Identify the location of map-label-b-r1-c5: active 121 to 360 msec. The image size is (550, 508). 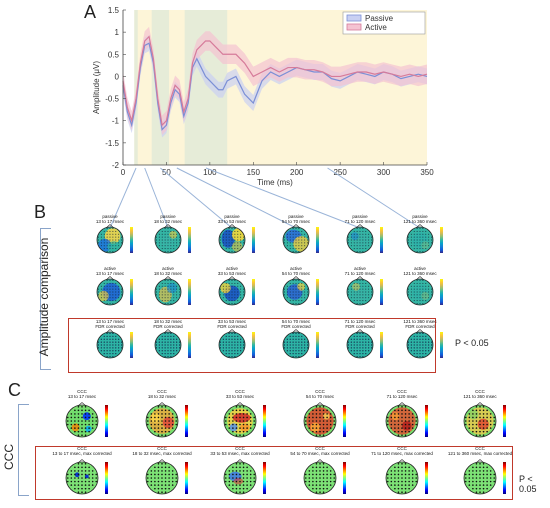
(420, 271).